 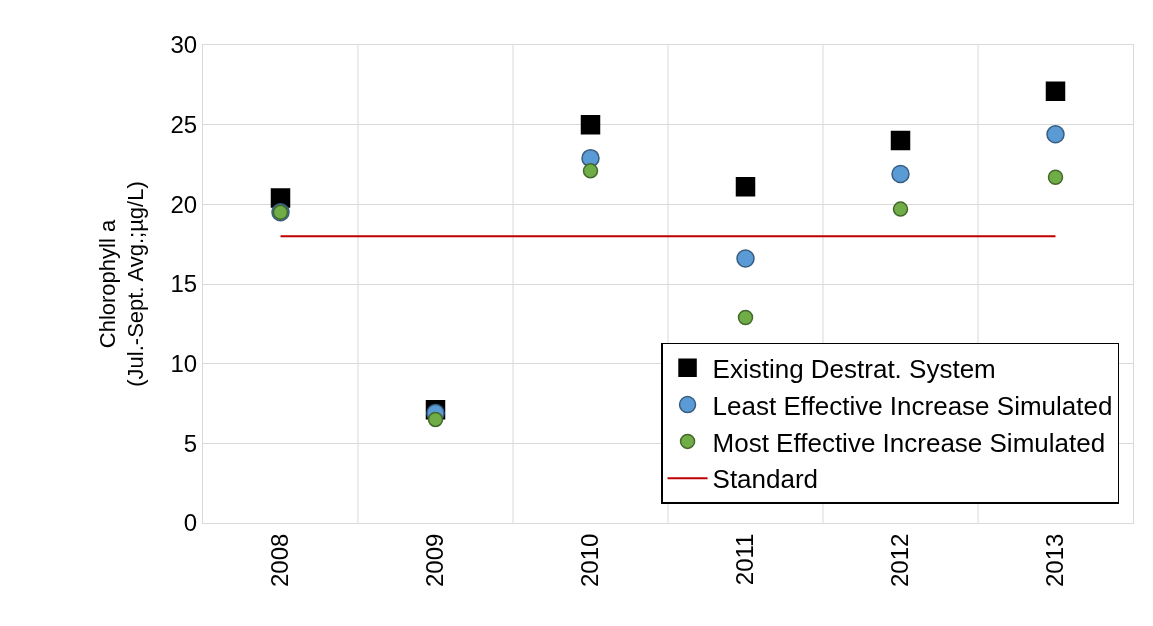 I want to click on legend-label: Existing Destrat. System, so click(x=854, y=368).